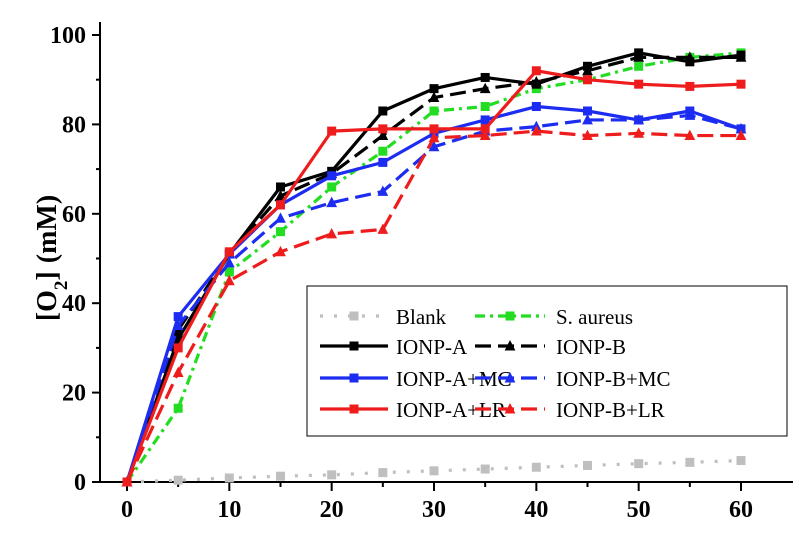 This screenshot has height=549, width=800. I want to click on legend-marker-blank, so click(354, 316).